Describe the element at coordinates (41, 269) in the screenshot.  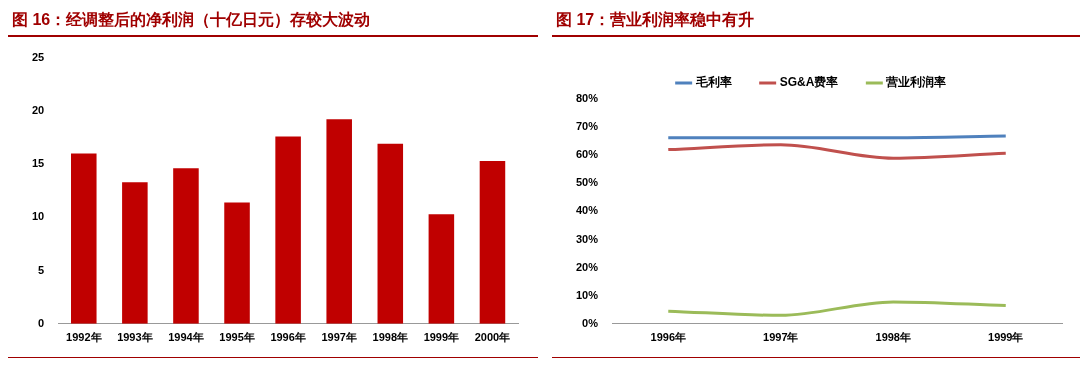
I see `y-tick-label: 5` at that location.